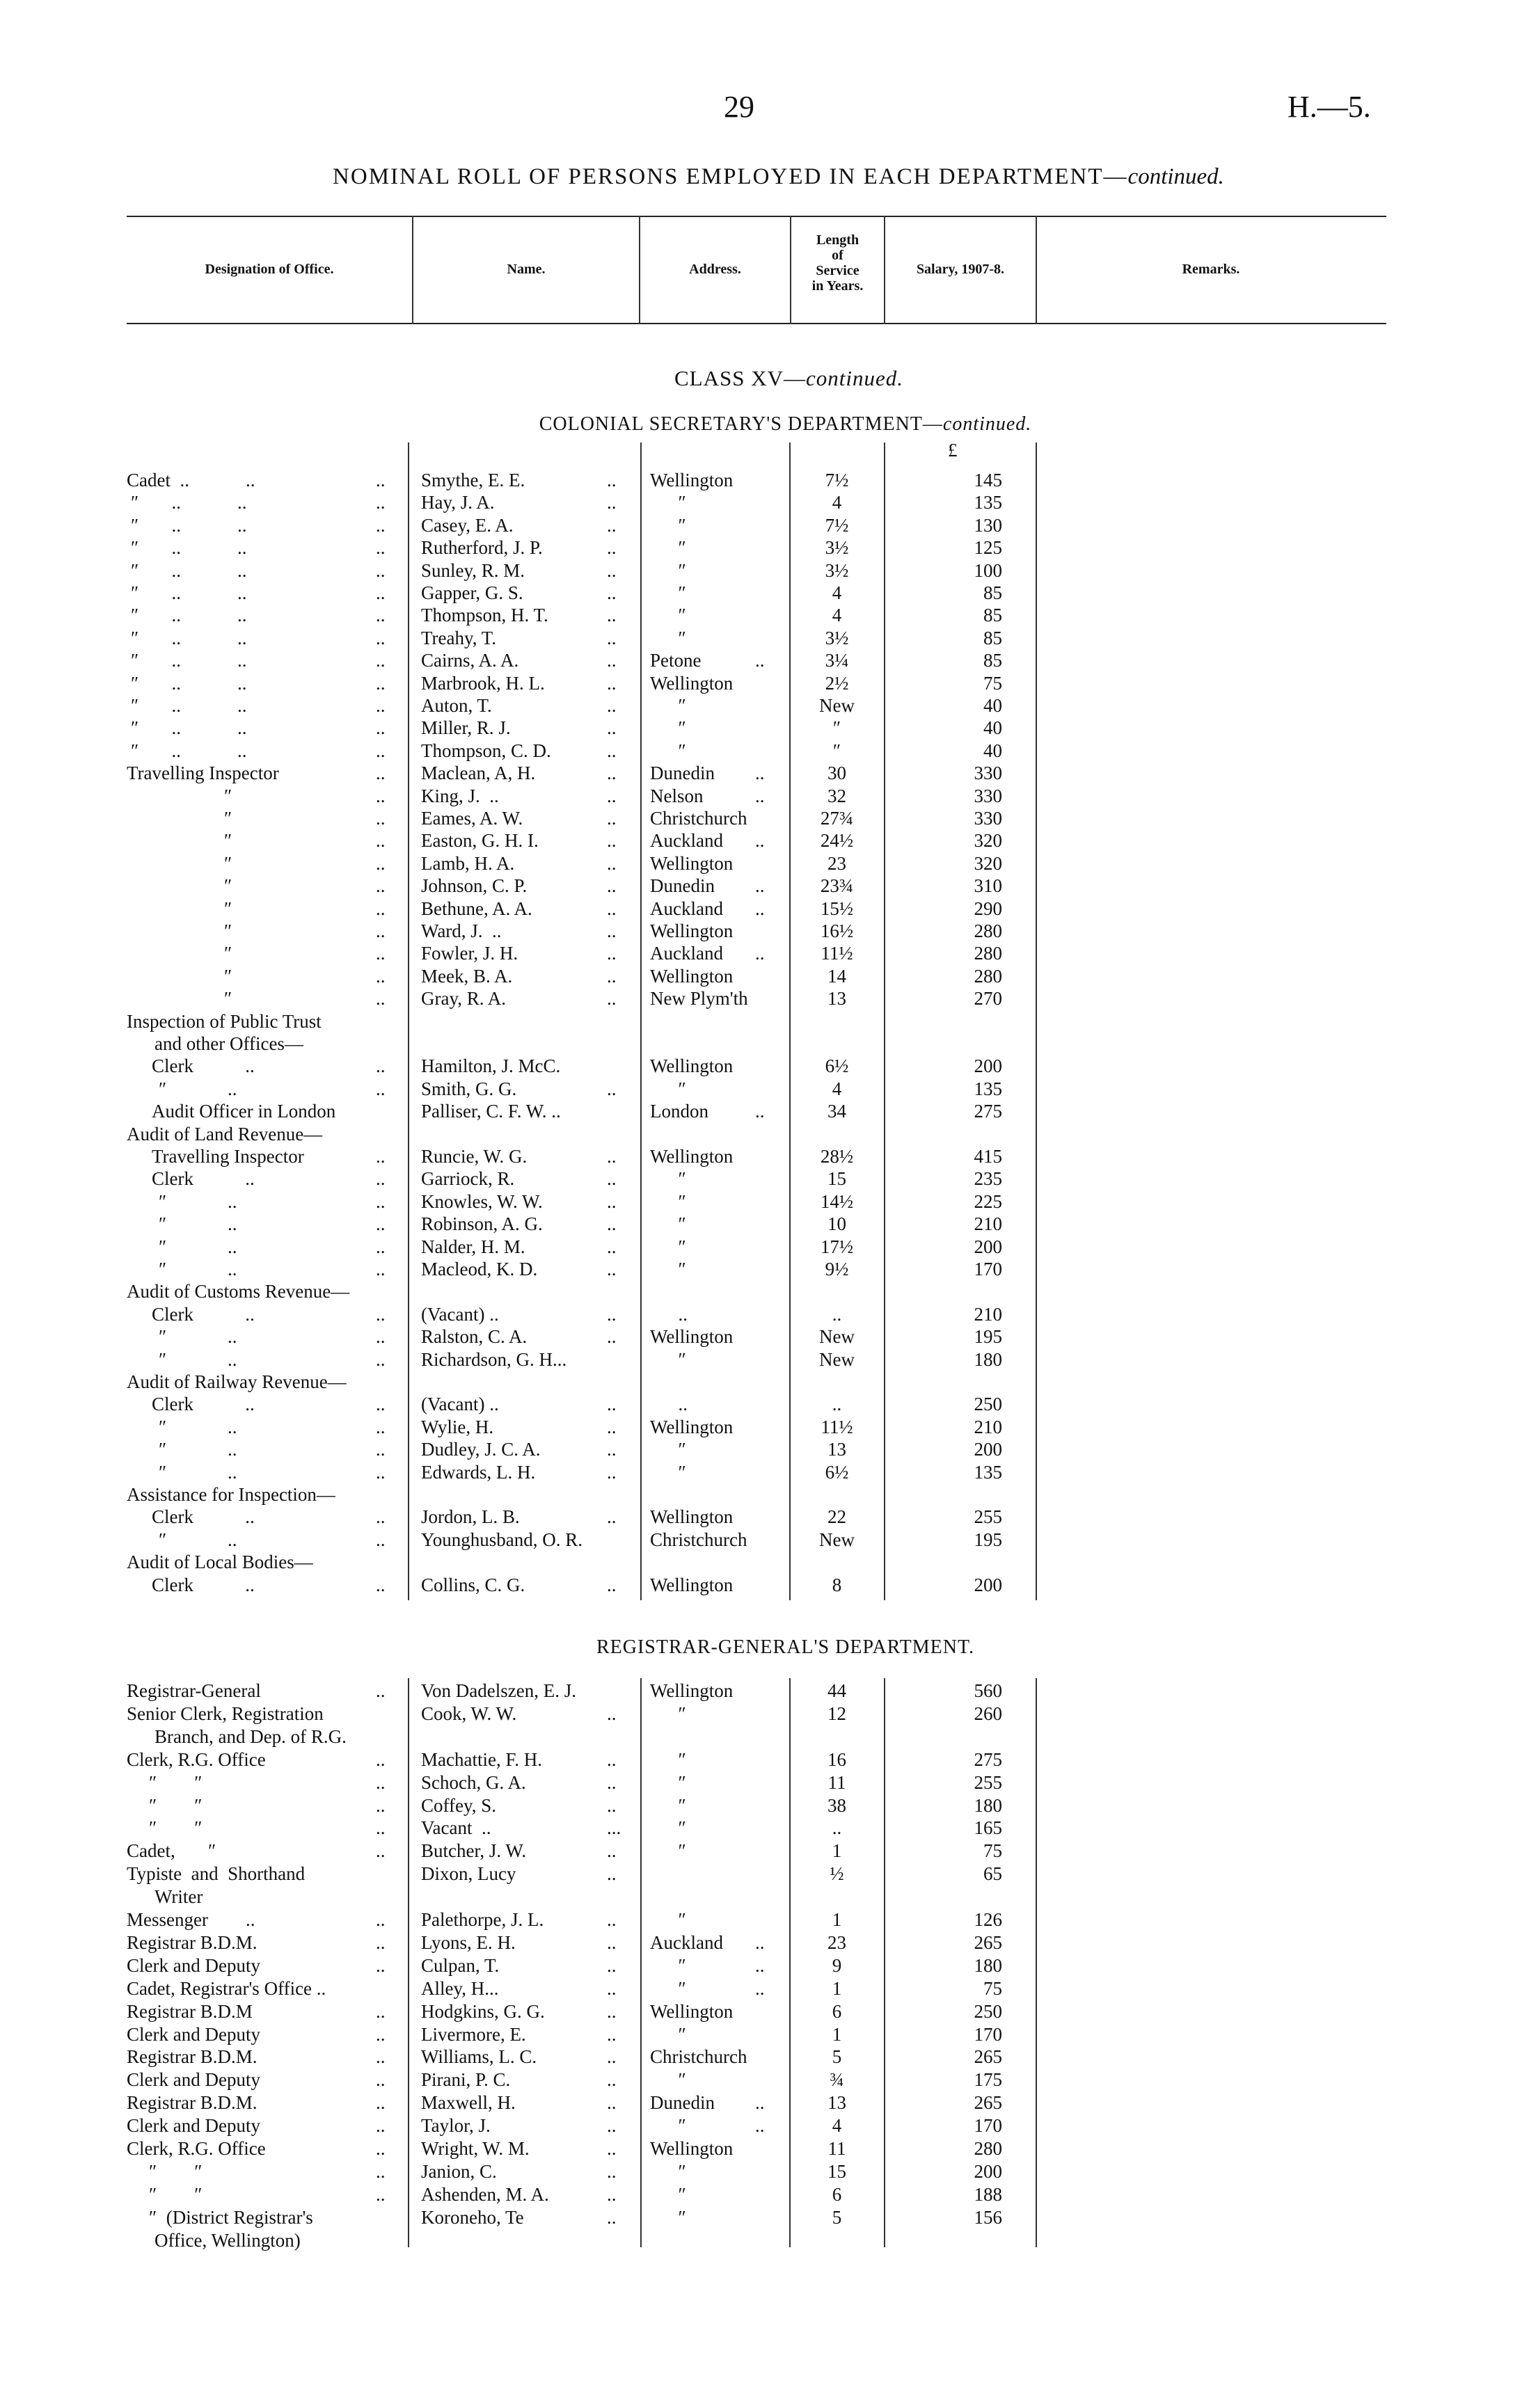  Describe the element at coordinates (836, 976) in the screenshot. I see `length-of-service: 14` at that location.